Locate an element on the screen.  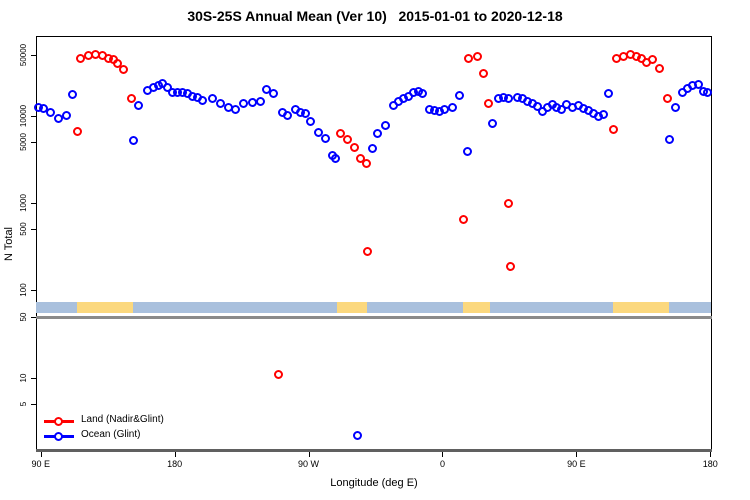
y-axis-label: N Total is located at coordinates (9, 244).